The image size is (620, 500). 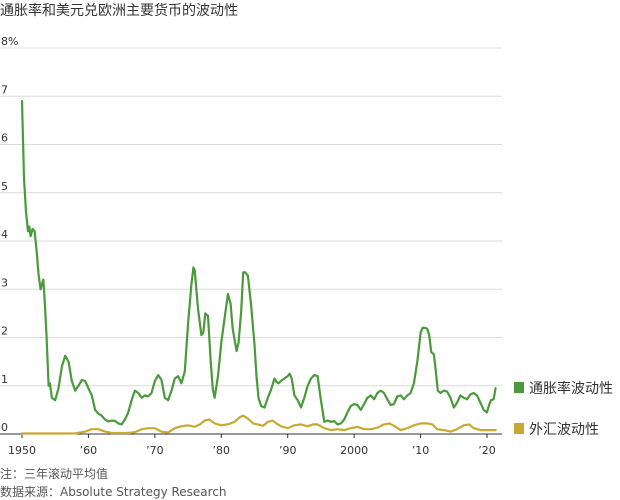 What do you see at coordinates (4, 282) in the screenshot?
I see `y-tick-label-3: 3` at bounding box center [4, 282].